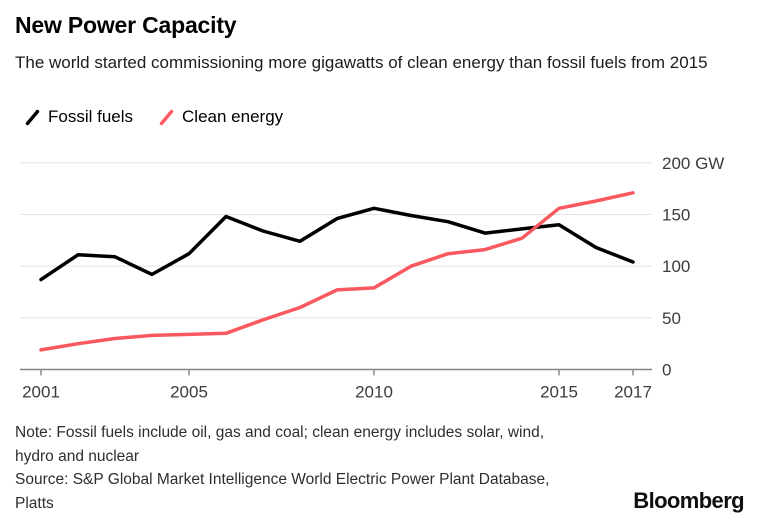 The image size is (760, 523). I want to click on fossil-fuels-slash-icon, so click(32, 117).